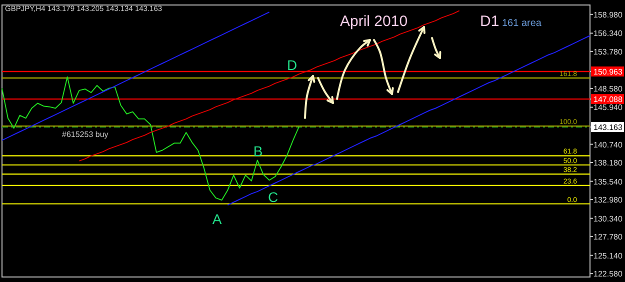 This screenshot has height=282, width=625. What do you see at coordinates (609, 255) in the screenshot?
I see `y-tick-label: 125.140` at bounding box center [609, 255].